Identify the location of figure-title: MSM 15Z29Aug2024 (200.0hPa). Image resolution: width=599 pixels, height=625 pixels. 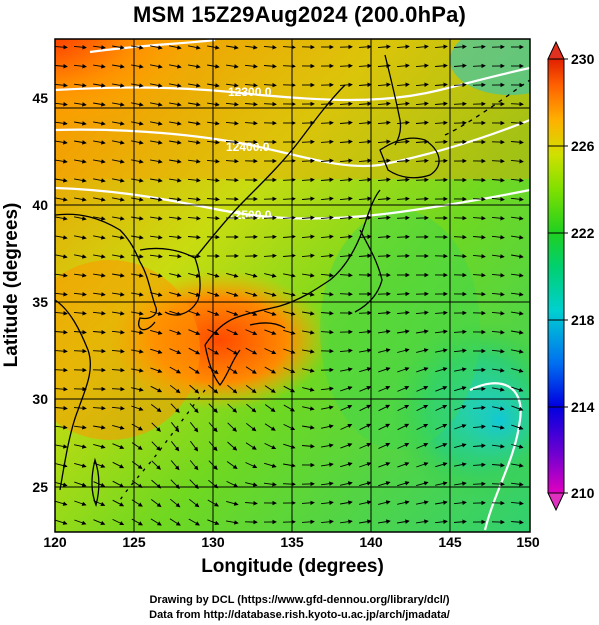
(299, 14).